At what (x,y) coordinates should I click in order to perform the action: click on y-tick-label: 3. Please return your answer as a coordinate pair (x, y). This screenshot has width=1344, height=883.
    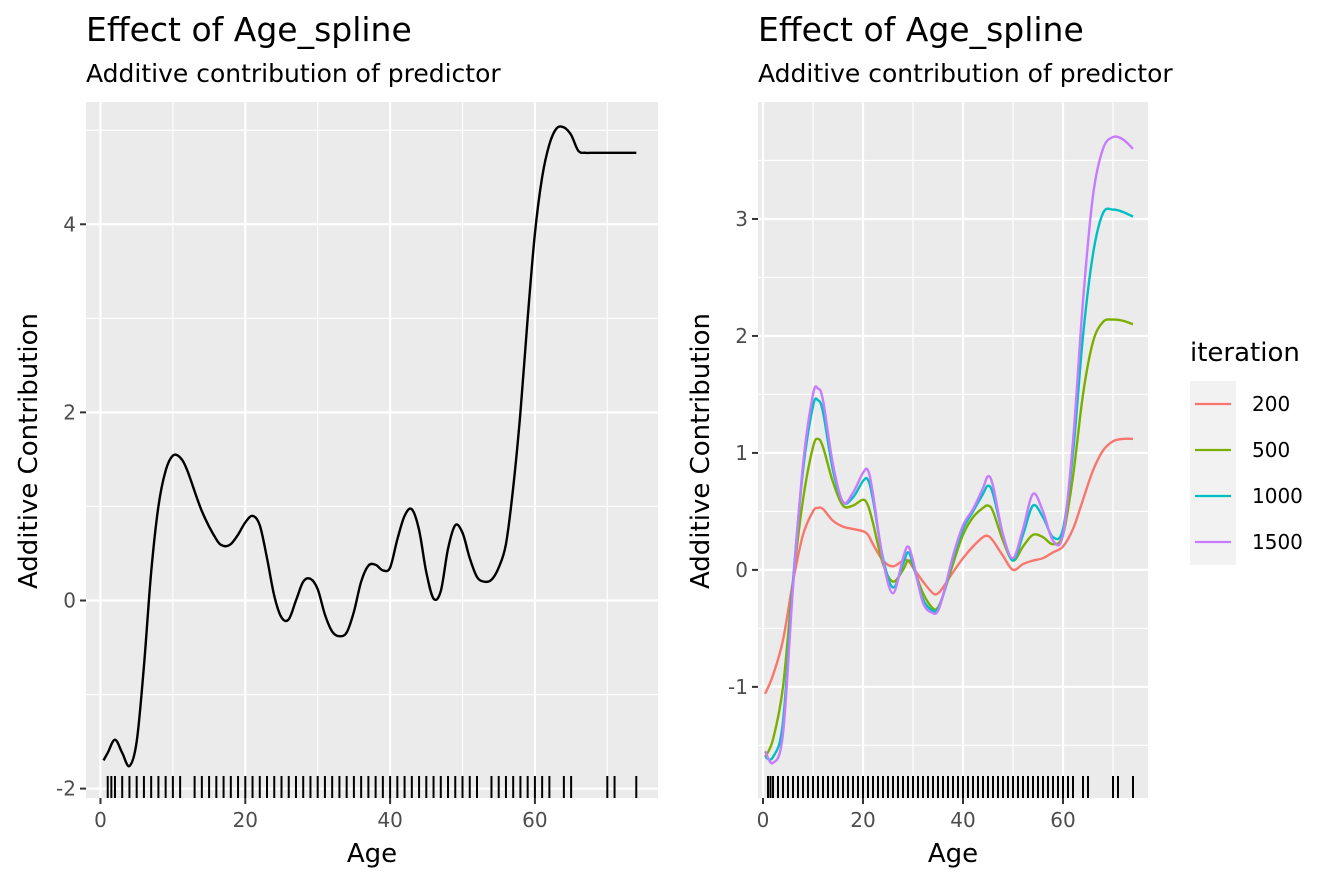
    Looking at the image, I should click on (741, 219).